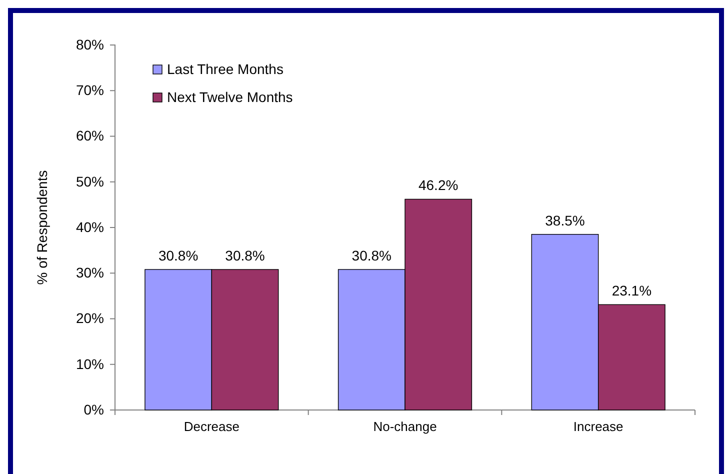 The height and width of the screenshot is (474, 725). I want to click on y-axis-title: % of Respondents, so click(42, 227).